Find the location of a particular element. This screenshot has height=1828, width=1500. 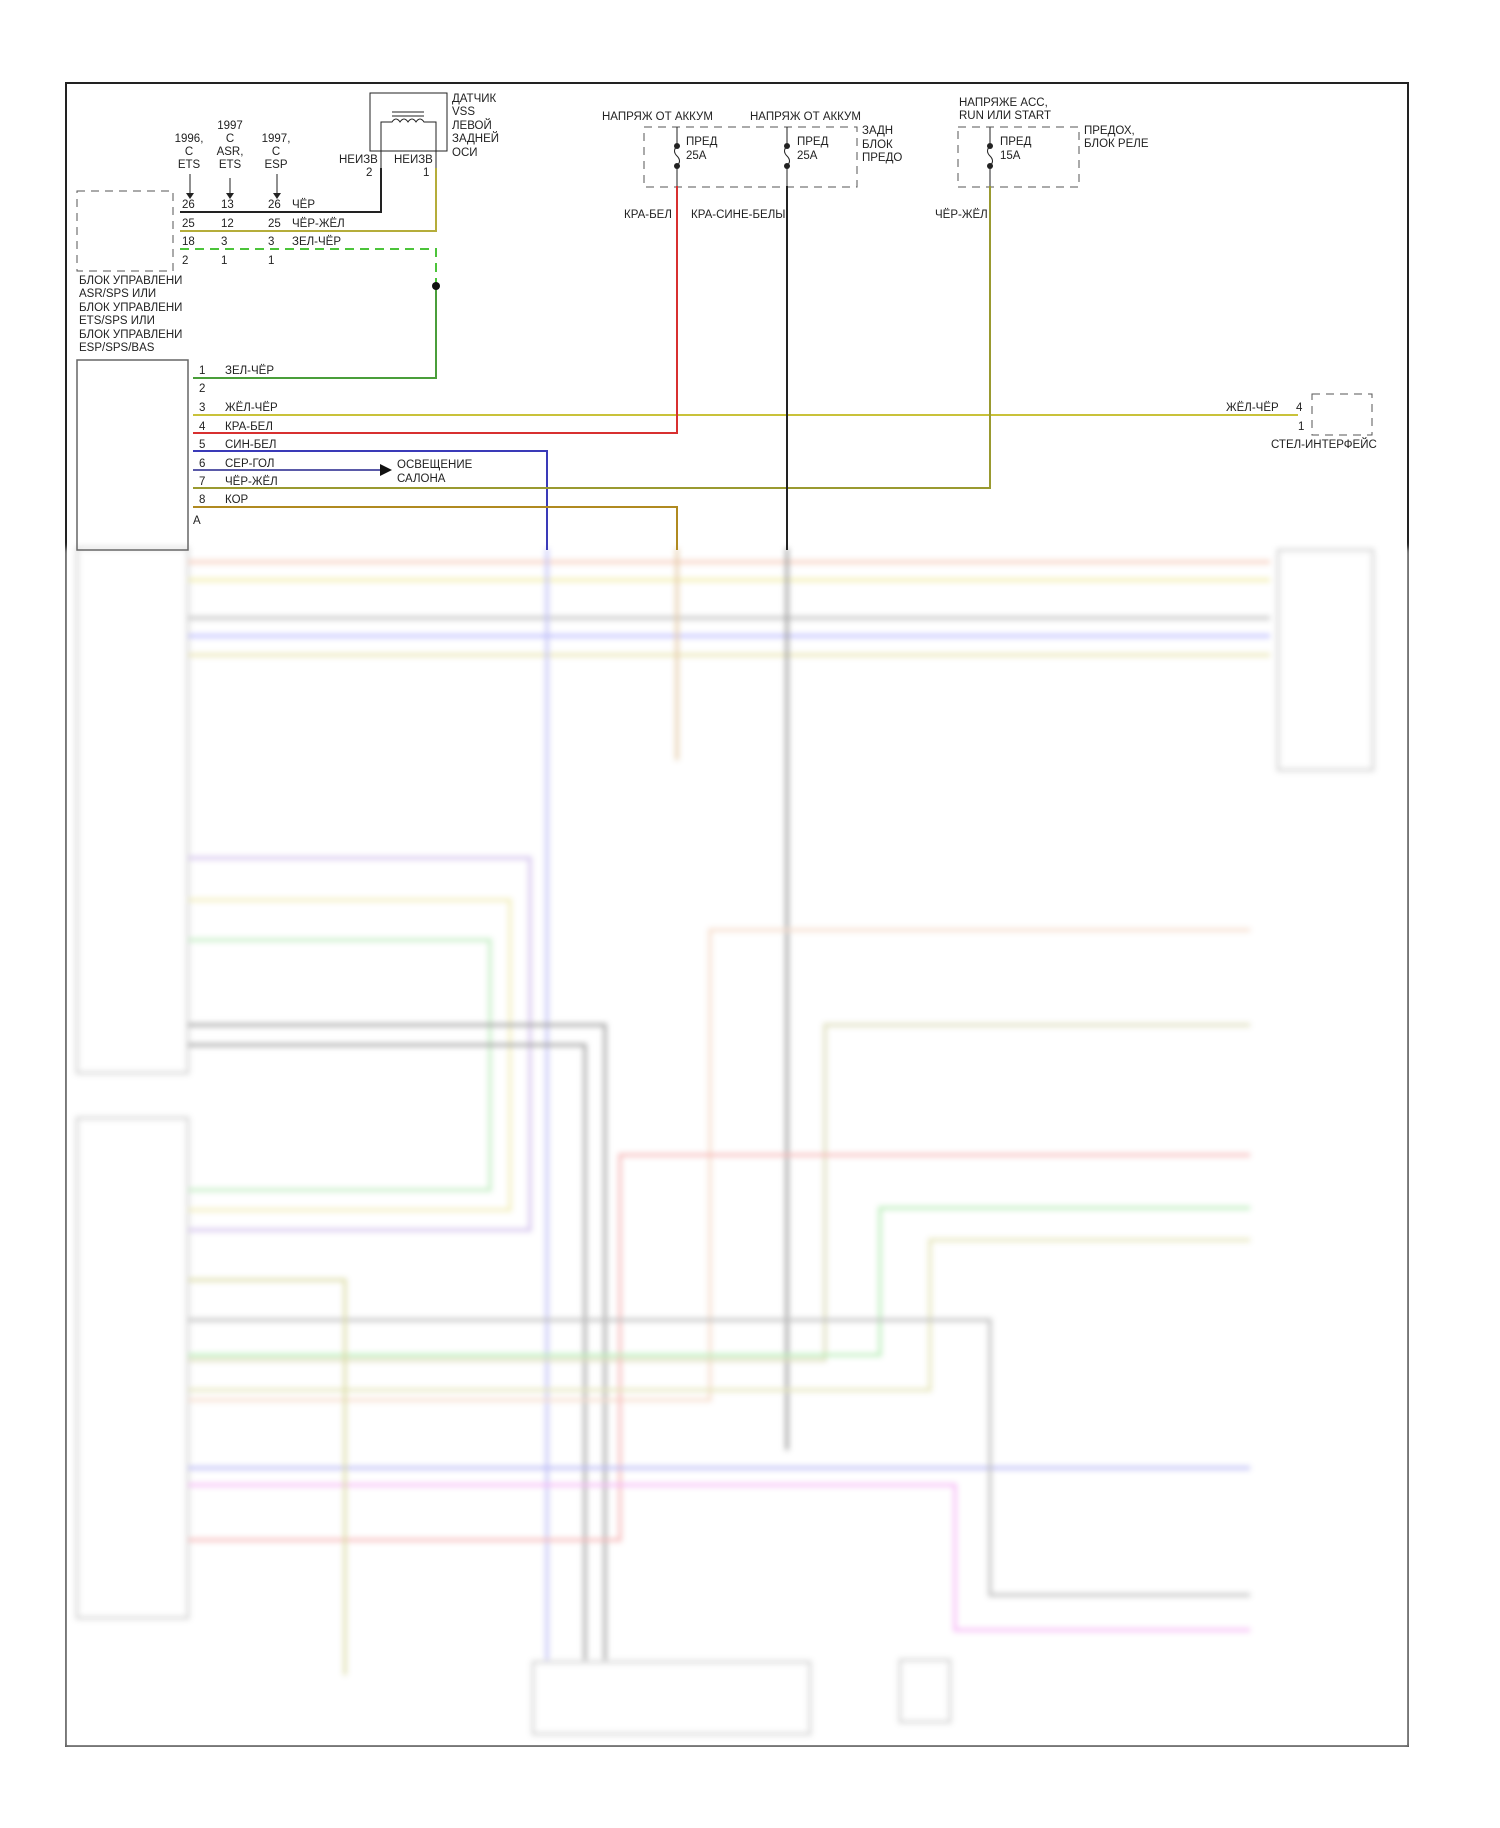

svg-text: НЕИЗВ is located at coordinates (413, 160).